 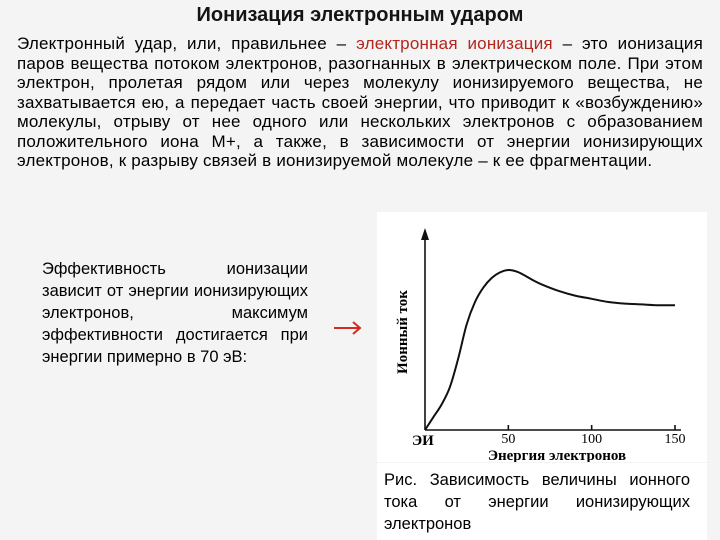 I want to click on ion-current-curve, so click(x=550, y=349).